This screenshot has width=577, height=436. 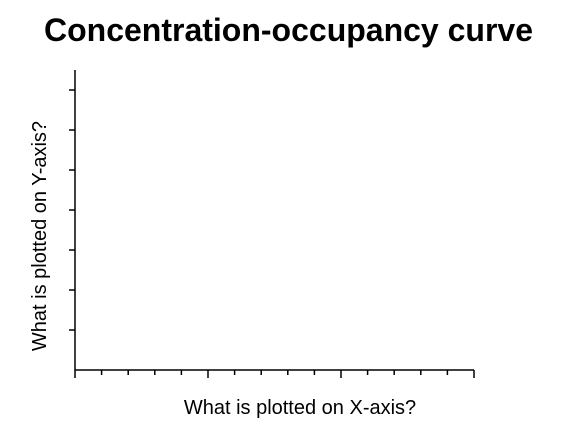 I want to click on y-axis-label: What is plotted on Y-axis?, so click(x=40, y=236).